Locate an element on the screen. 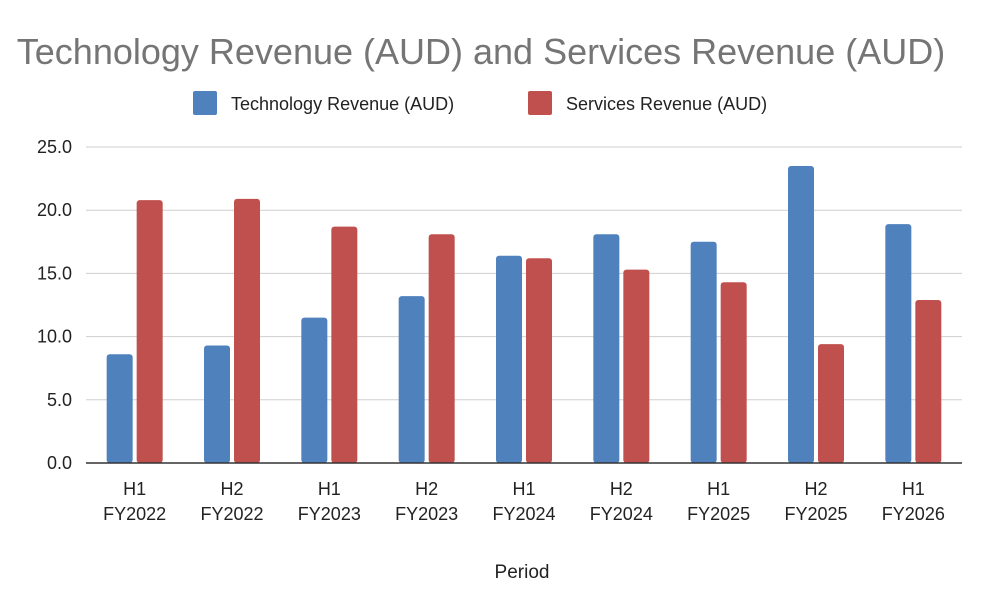 Image resolution: width=992 pixels, height=614 pixels. y-tick-label: 15.0 is located at coordinates (54, 273).